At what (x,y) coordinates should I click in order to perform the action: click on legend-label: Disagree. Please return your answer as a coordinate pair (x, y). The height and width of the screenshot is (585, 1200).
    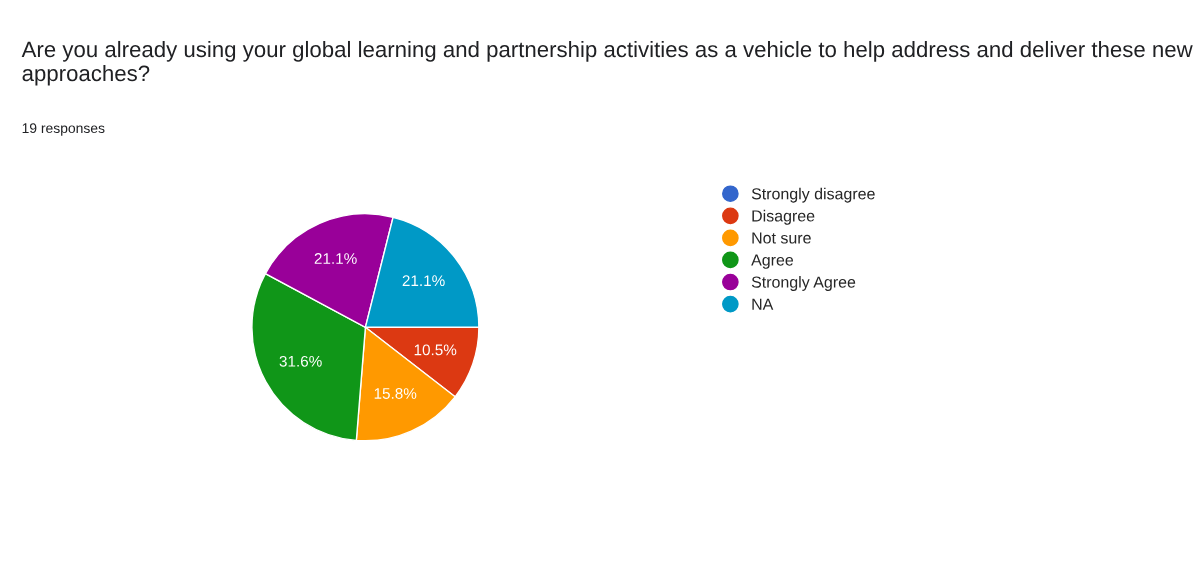
    Looking at the image, I should click on (783, 217).